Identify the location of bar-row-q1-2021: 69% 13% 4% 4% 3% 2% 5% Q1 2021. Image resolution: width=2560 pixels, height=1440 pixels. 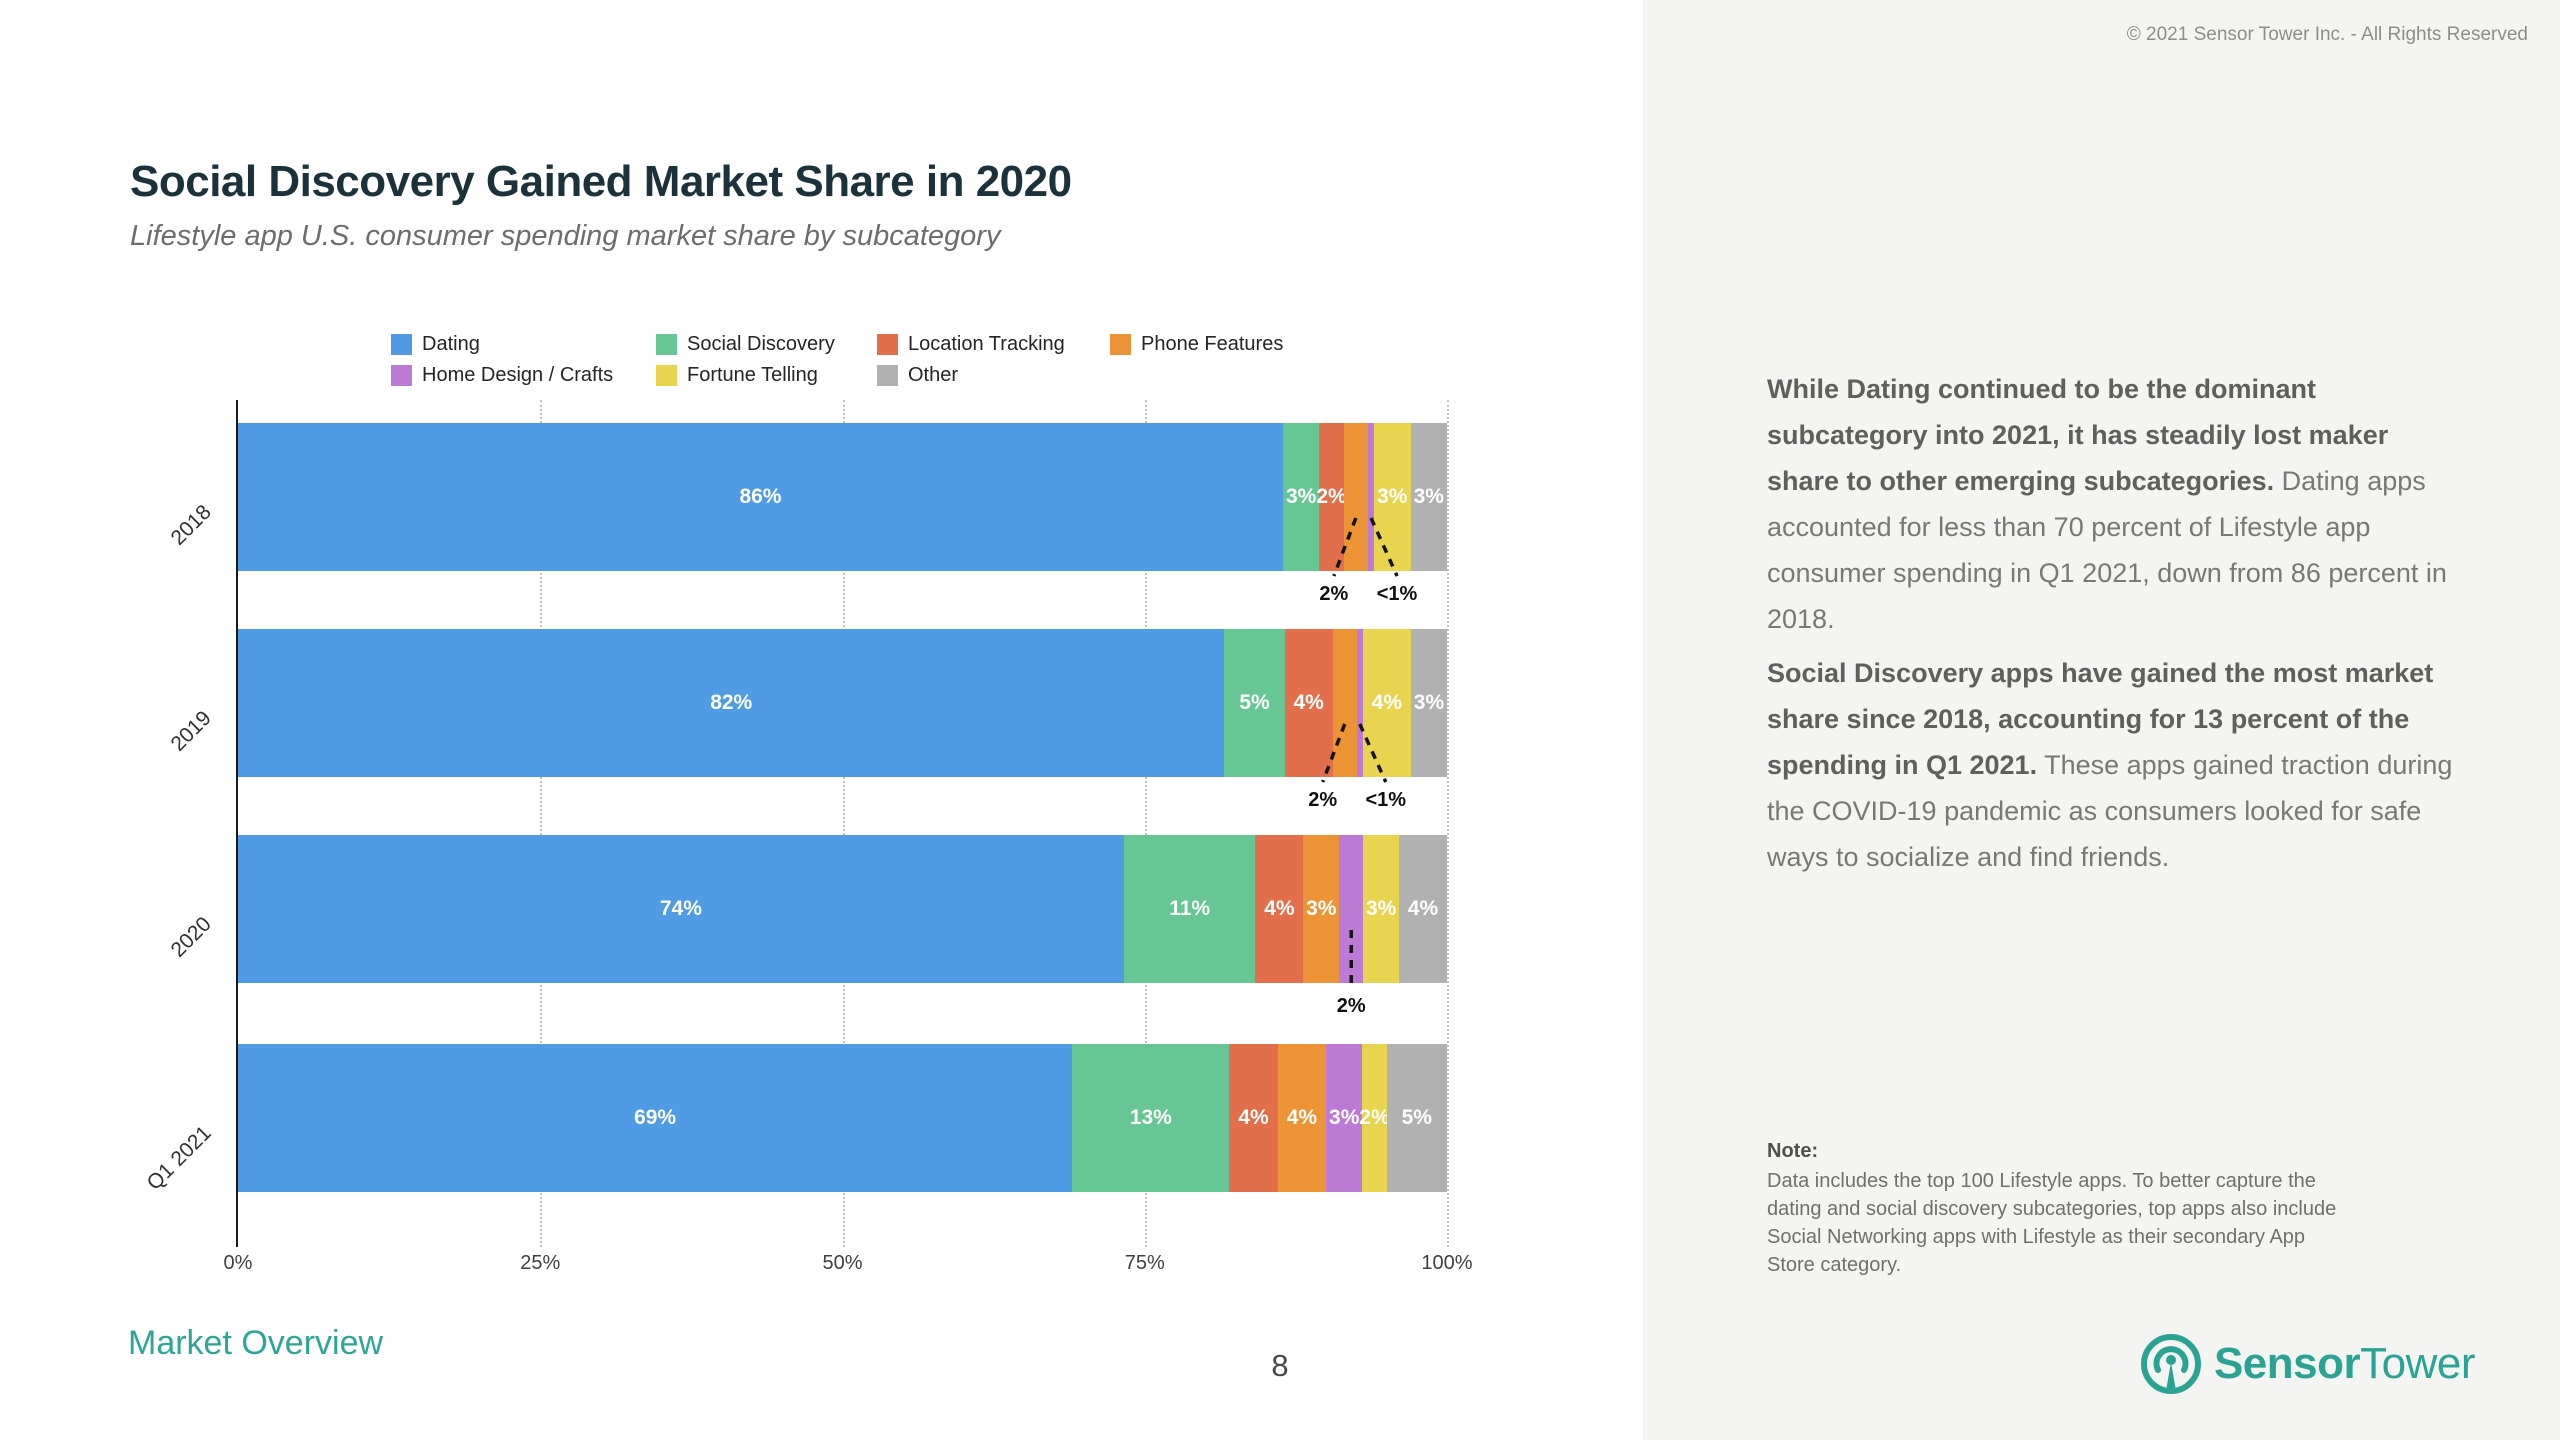
(795, 1119).